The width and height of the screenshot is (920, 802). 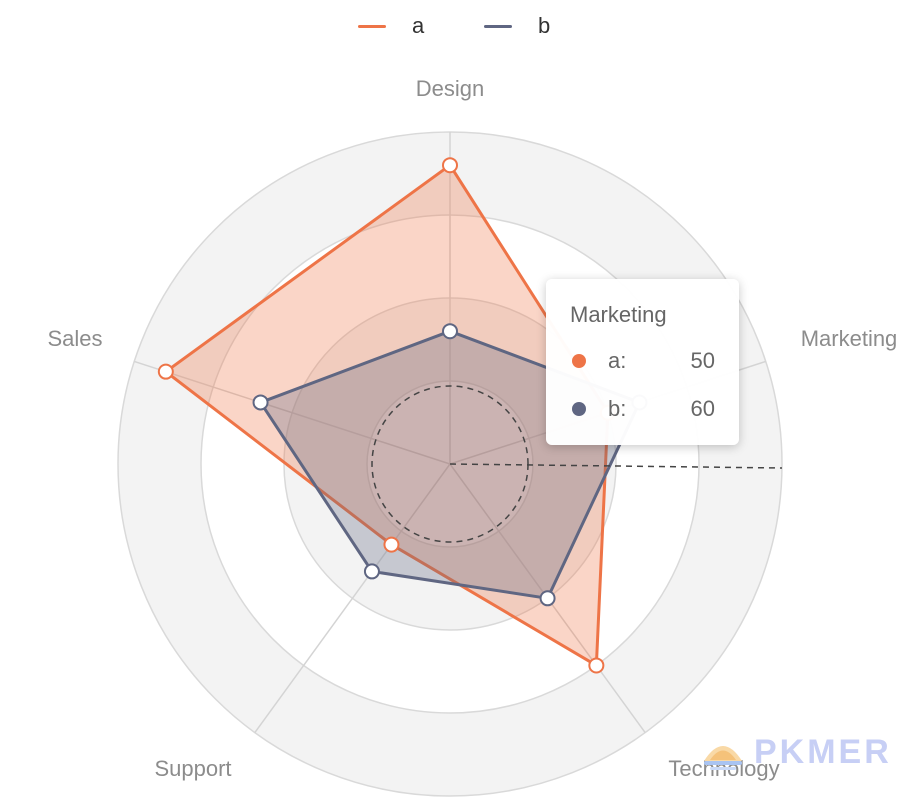 I want to click on axis-line-support, so click(x=352, y=598).